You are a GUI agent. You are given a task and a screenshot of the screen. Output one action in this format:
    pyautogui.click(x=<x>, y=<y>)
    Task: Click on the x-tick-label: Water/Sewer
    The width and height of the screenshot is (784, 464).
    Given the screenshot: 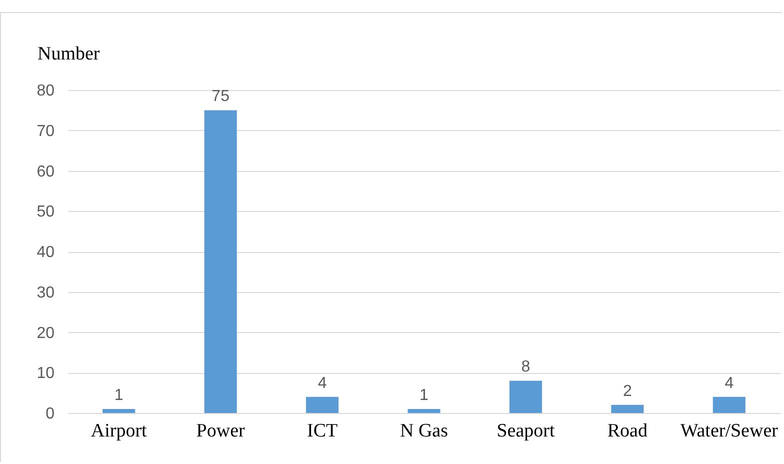 What is the action you would take?
    pyautogui.click(x=729, y=431)
    